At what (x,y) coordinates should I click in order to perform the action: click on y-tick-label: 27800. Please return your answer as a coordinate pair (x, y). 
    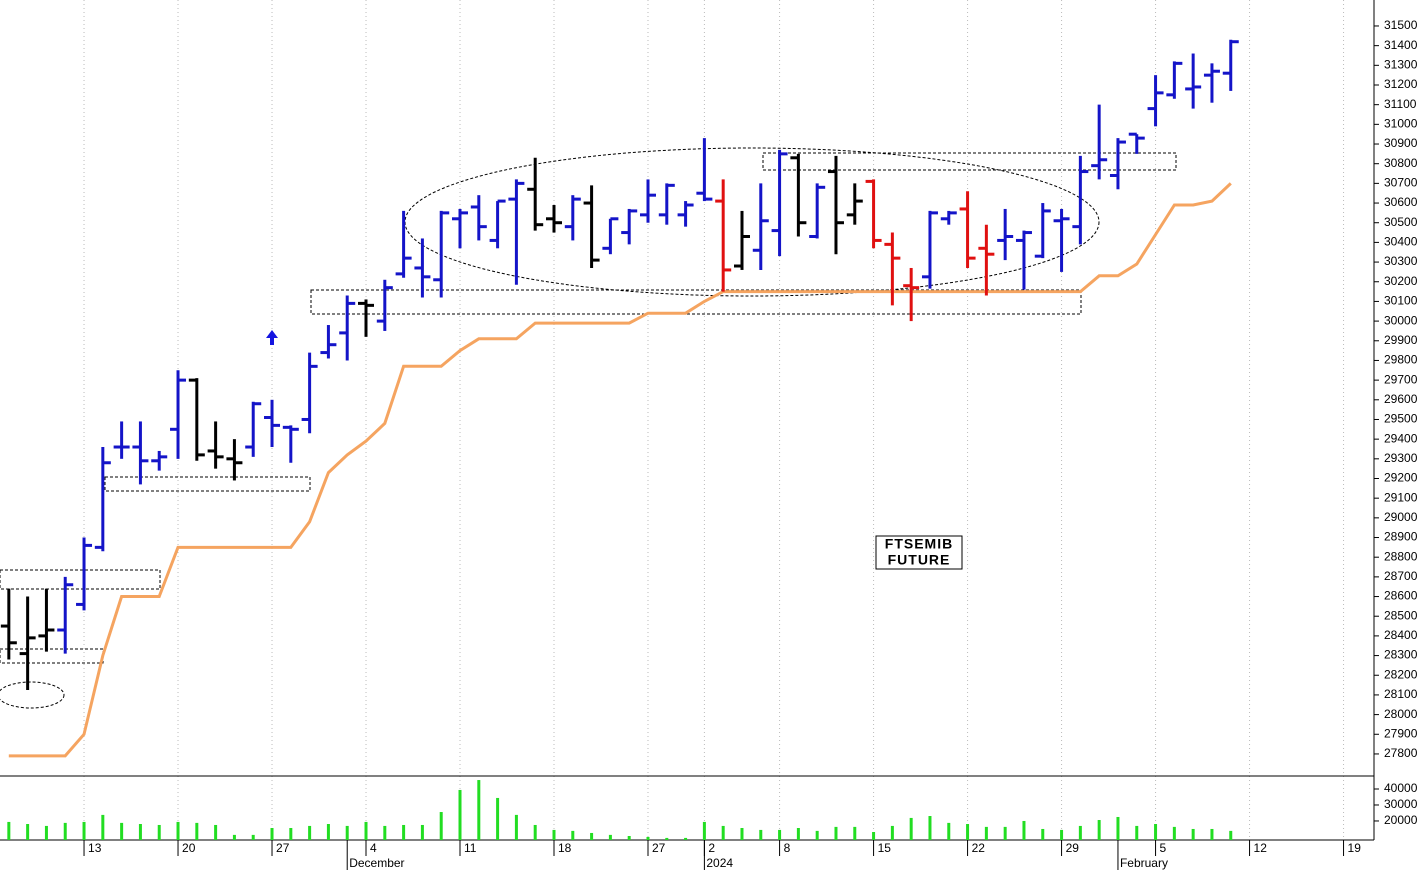
    Looking at the image, I should click on (1401, 753).